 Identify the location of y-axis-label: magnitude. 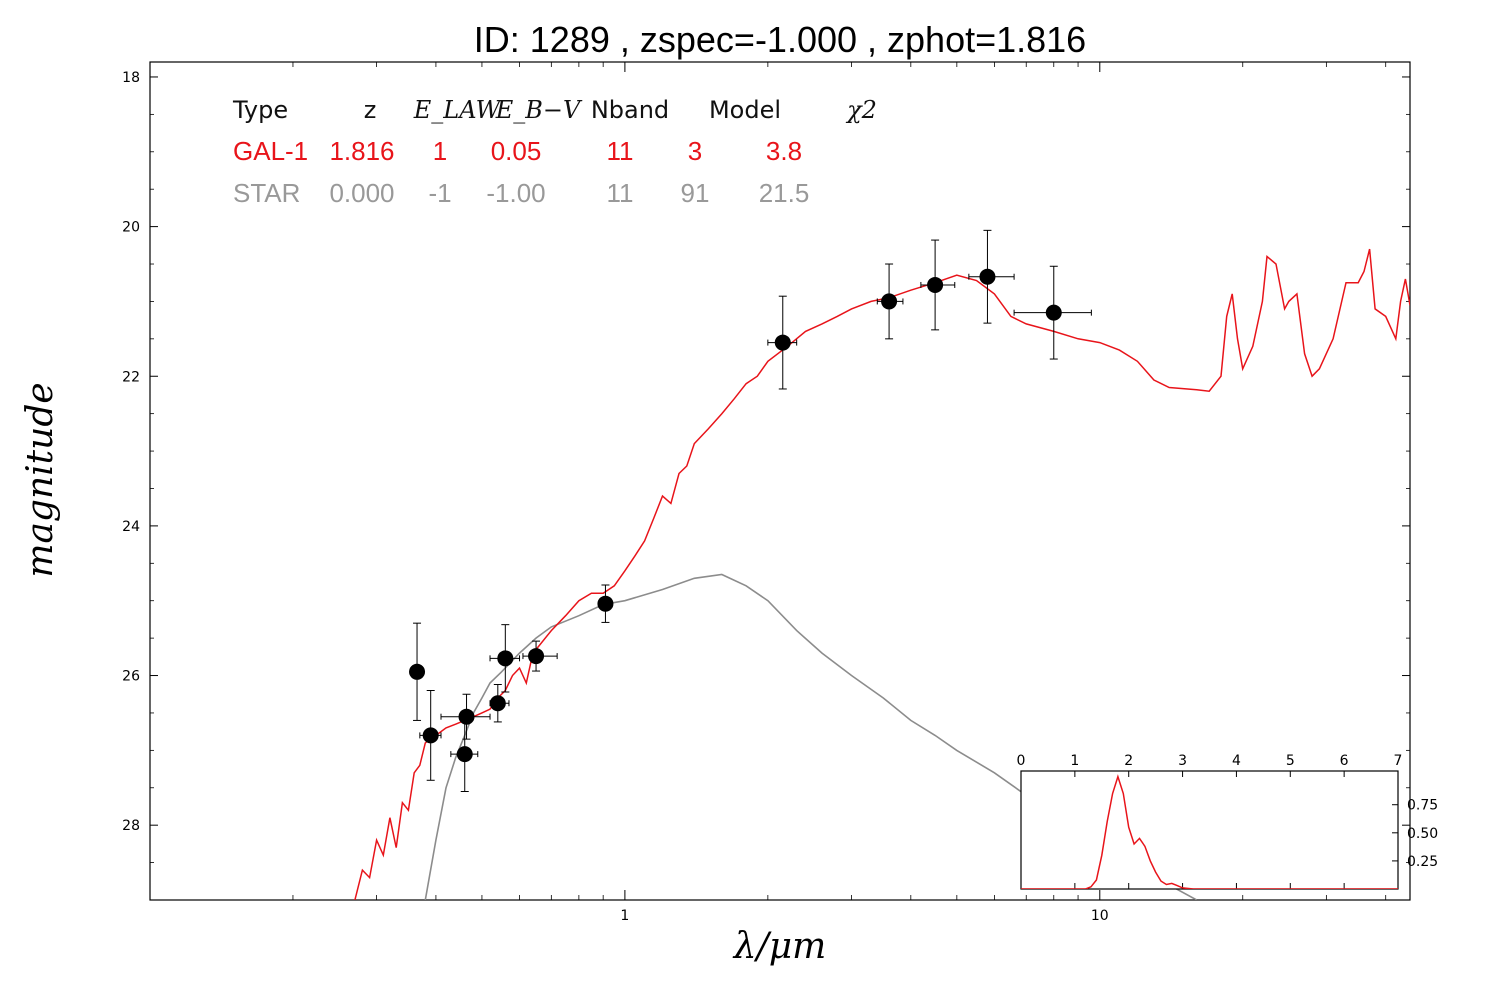
(40, 479).